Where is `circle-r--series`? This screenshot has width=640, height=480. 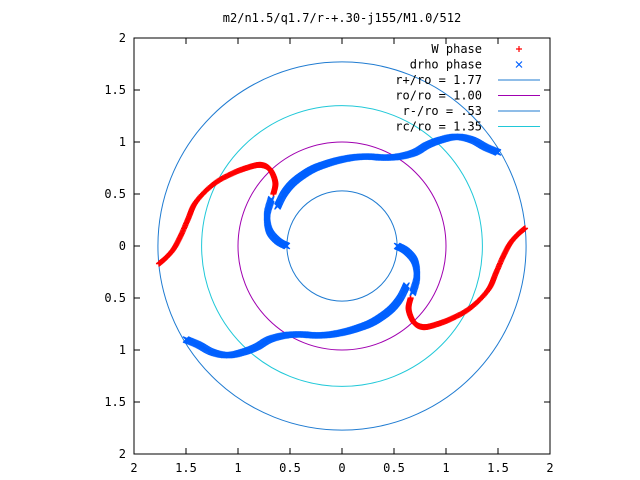 circle-r--series is located at coordinates (342, 246).